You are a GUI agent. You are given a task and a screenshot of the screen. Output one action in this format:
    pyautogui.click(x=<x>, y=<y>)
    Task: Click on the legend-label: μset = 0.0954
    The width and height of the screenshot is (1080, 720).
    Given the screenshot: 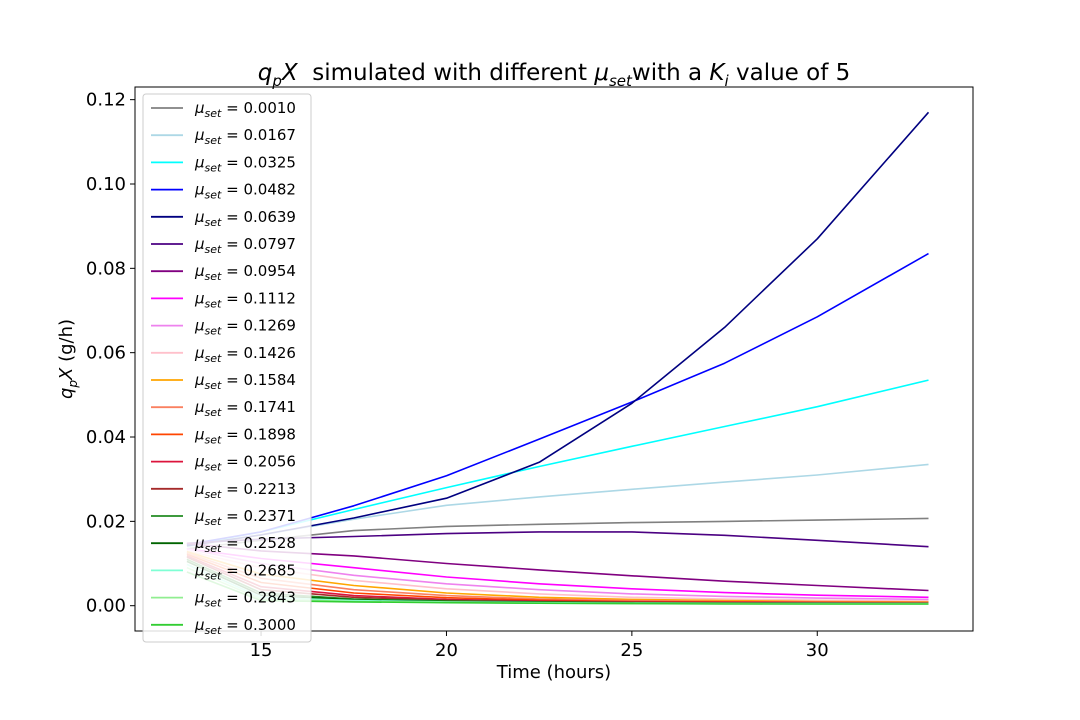 What is the action you would take?
    pyautogui.click(x=245, y=272)
    